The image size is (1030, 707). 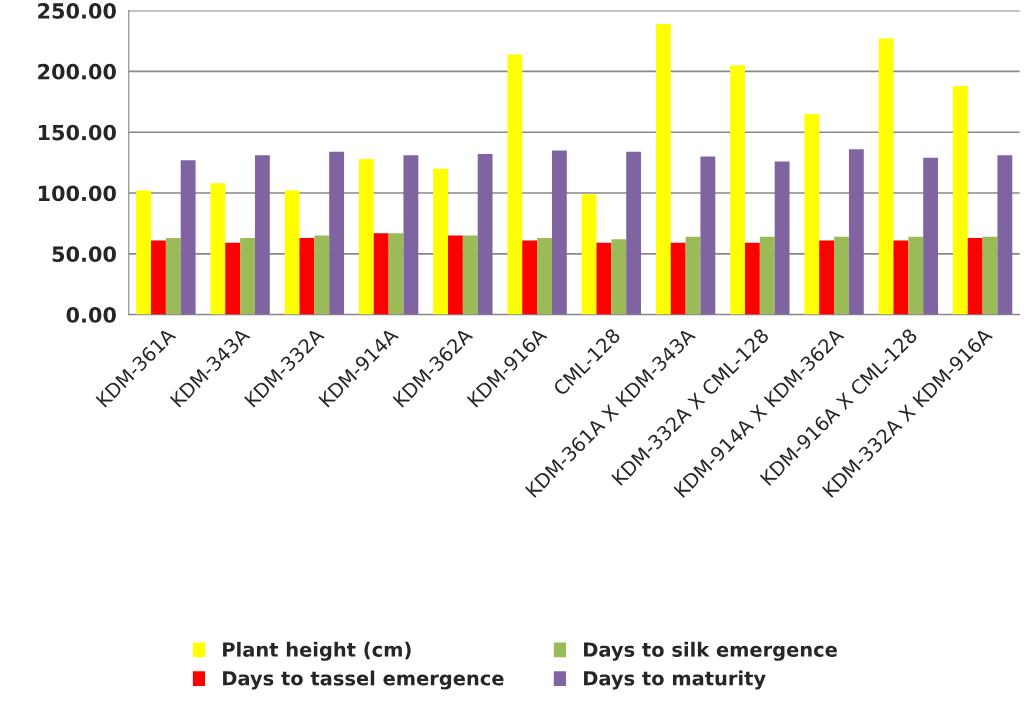 What do you see at coordinates (363, 680) in the screenshot?
I see `legend-label: Days to tassel emergence` at bounding box center [363, 680].